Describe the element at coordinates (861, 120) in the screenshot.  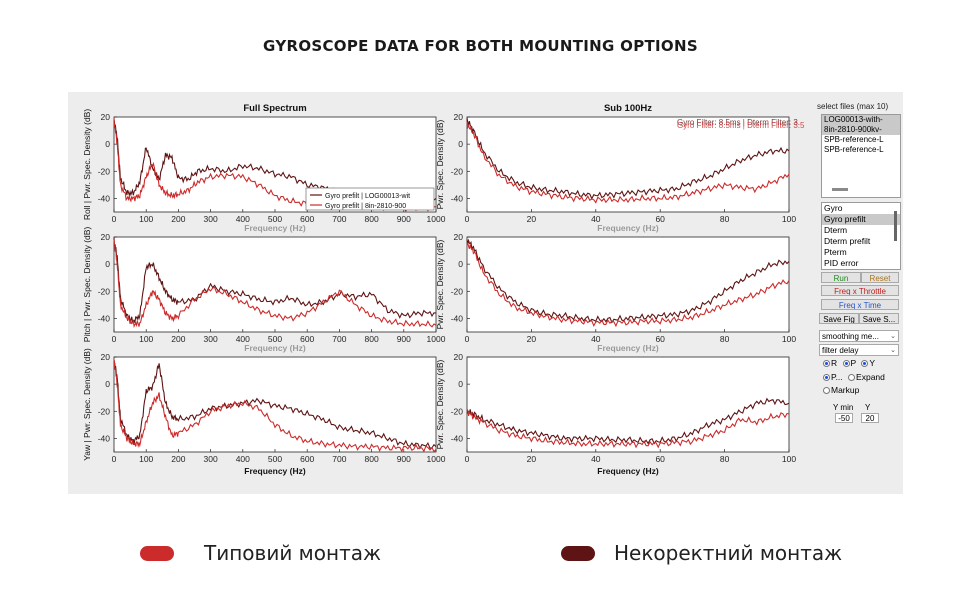
I see `file-item: LOG00013-with-` at that location.